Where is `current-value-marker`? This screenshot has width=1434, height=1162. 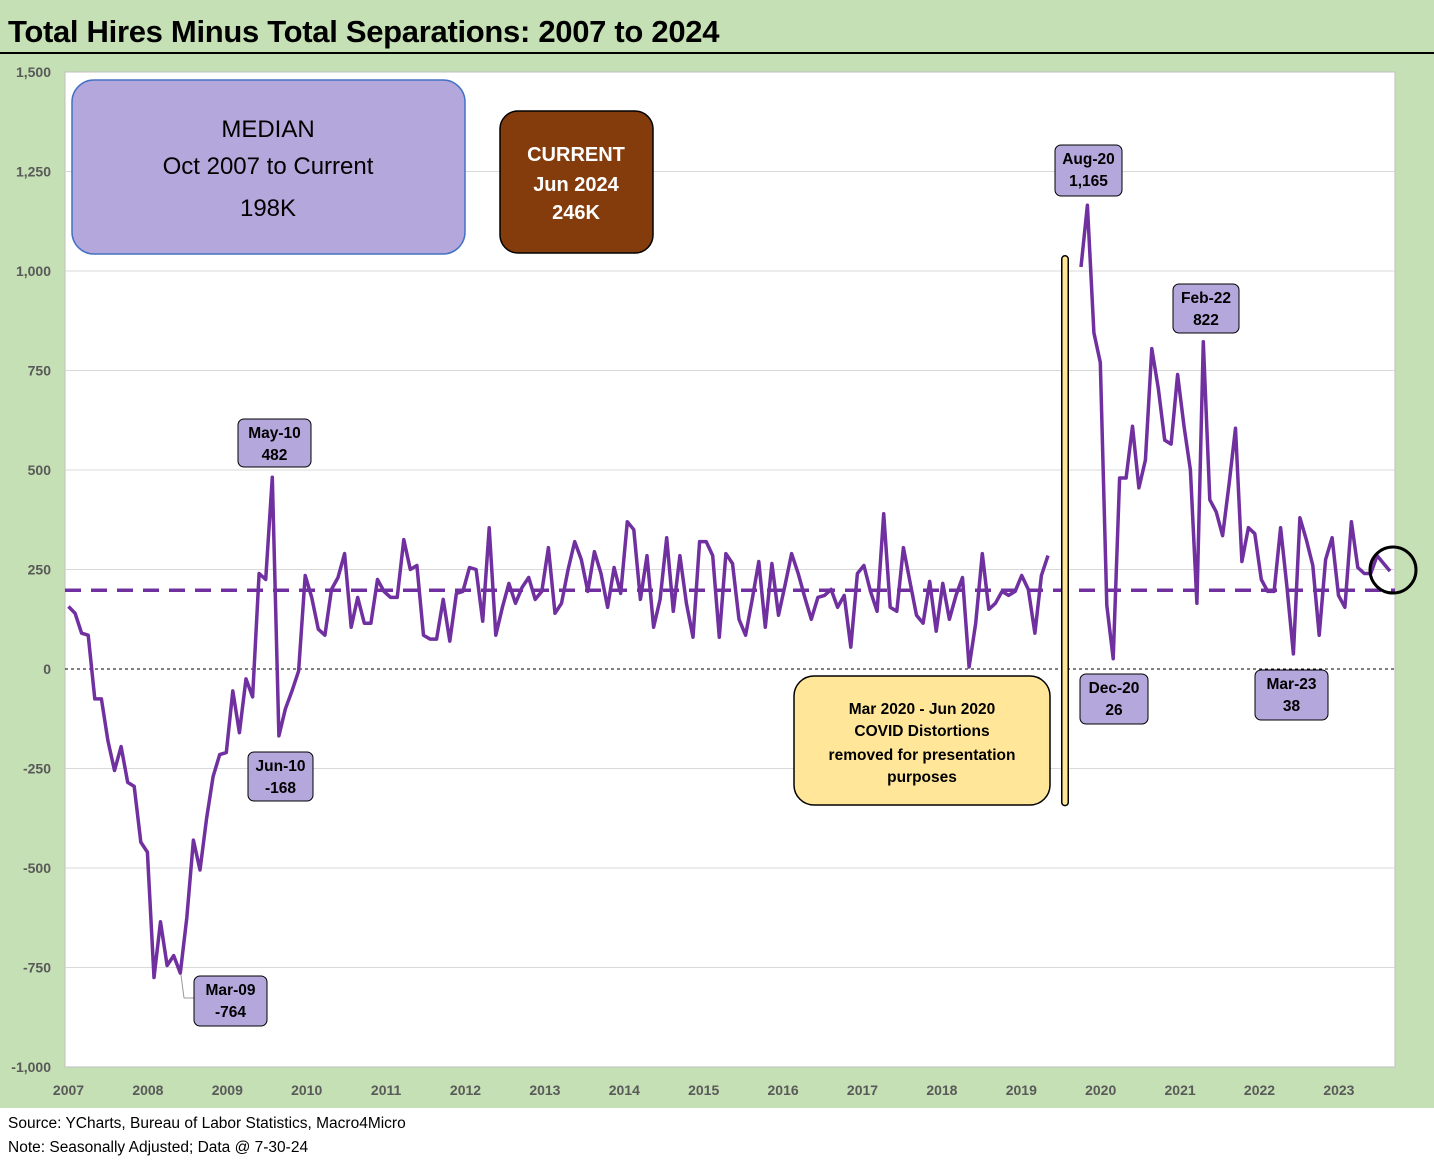 current-value-marker is located at coordinates (1393, 570).